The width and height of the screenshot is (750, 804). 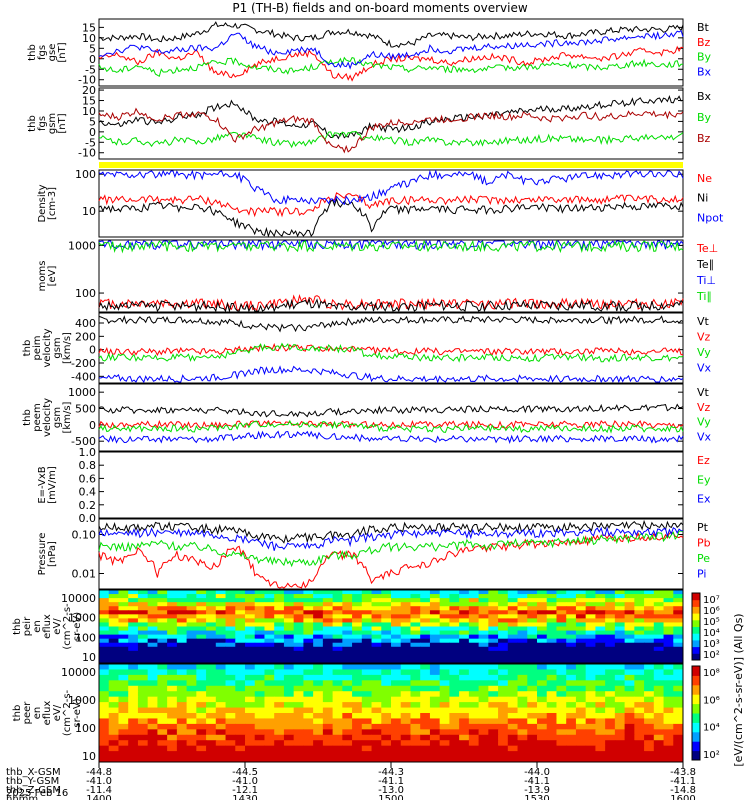 What do you see at coordinates (391, 538) in the screenshot?
I see `series-pressure-pi` at bounding box center [391, 538].